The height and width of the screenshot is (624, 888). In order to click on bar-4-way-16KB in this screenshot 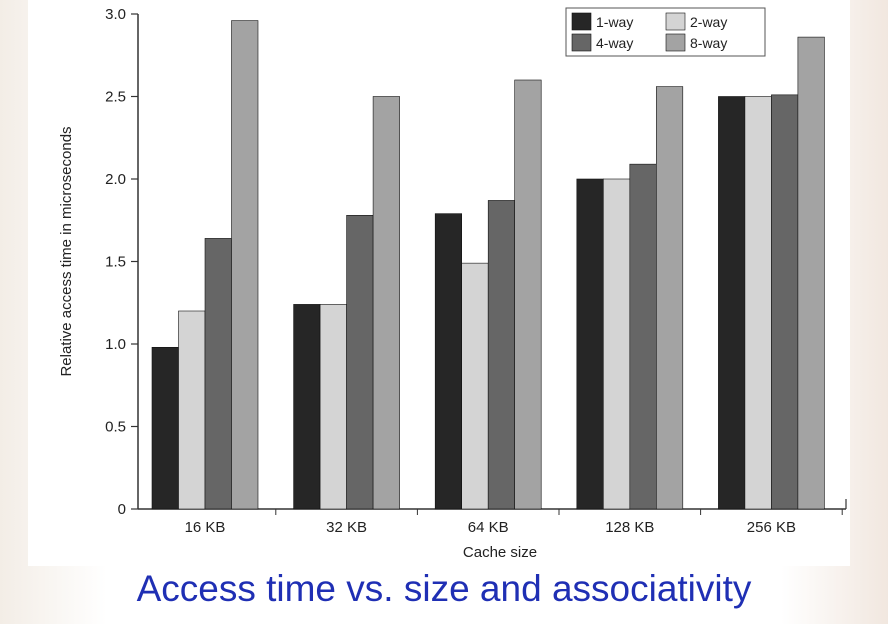, I will do `click(218, 374)`.